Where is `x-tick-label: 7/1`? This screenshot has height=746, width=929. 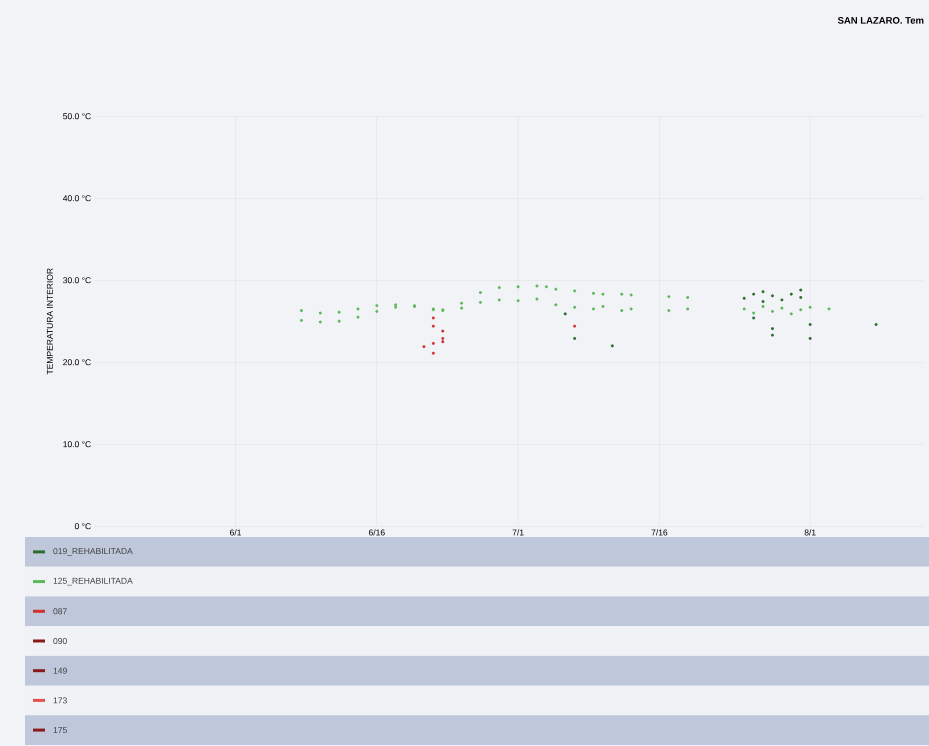 x-tick-label: 7/1 is located at coordinates (518, 532).